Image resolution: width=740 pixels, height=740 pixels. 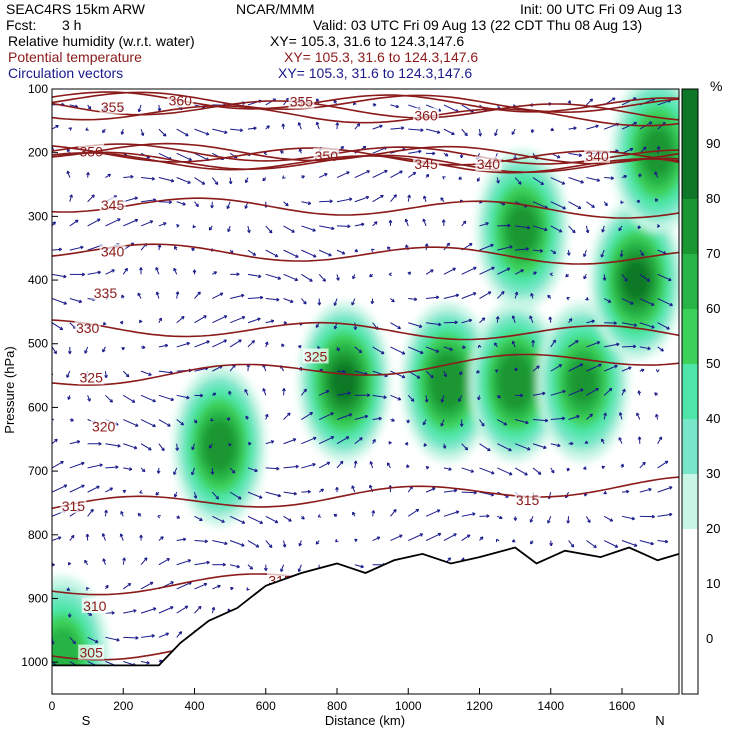 I want to click on colorbar-segment, so click(x=690, y=501).